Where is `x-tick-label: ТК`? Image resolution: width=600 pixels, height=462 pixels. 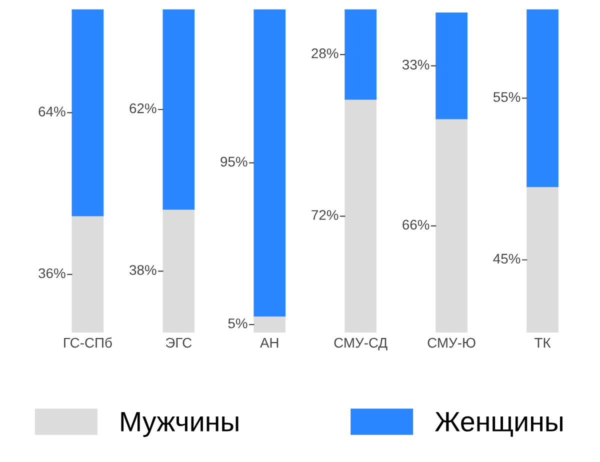 x-tick-label: ТК is located at coordinates (542, 343).